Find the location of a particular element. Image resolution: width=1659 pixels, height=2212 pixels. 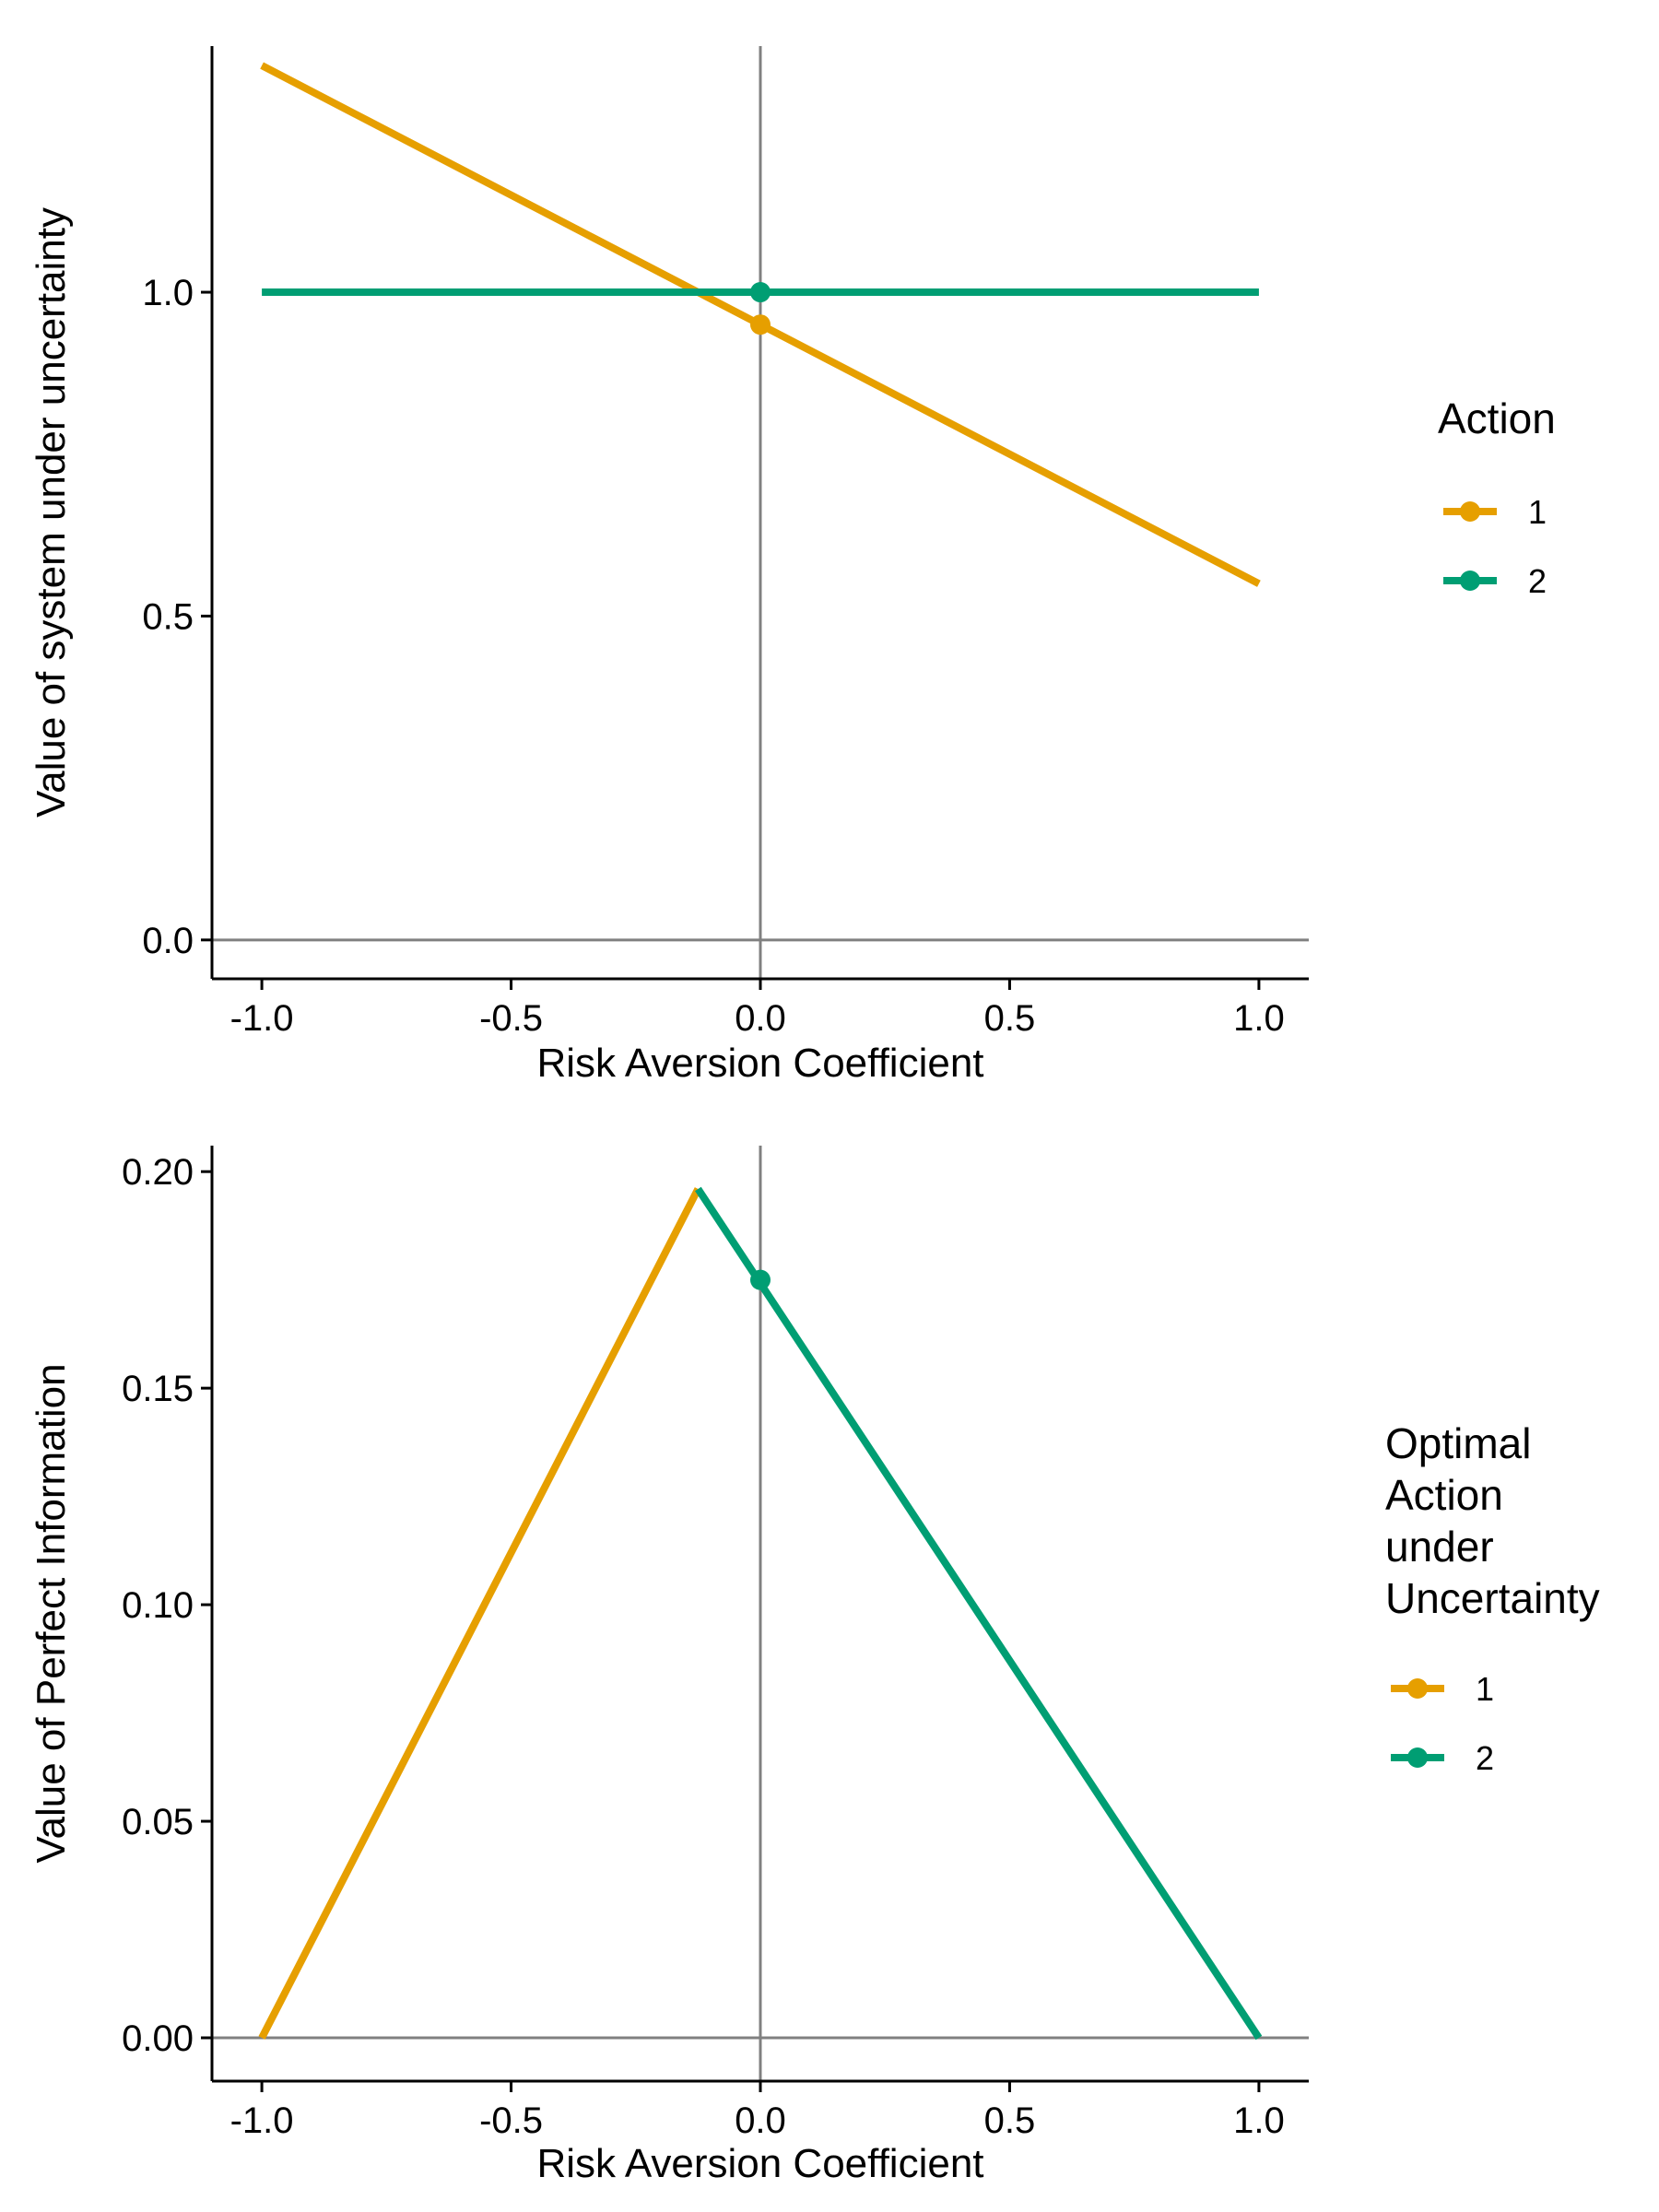

y-tick-label: 0.00 is located at coordinates (158, 2038).